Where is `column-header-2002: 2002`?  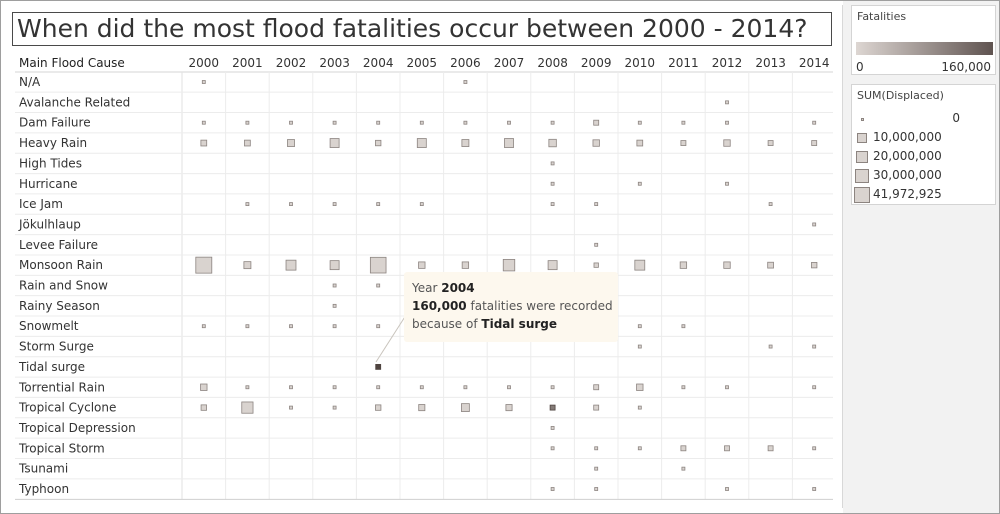
column-header-2002: 2002 is located at coordinates (291, 63).